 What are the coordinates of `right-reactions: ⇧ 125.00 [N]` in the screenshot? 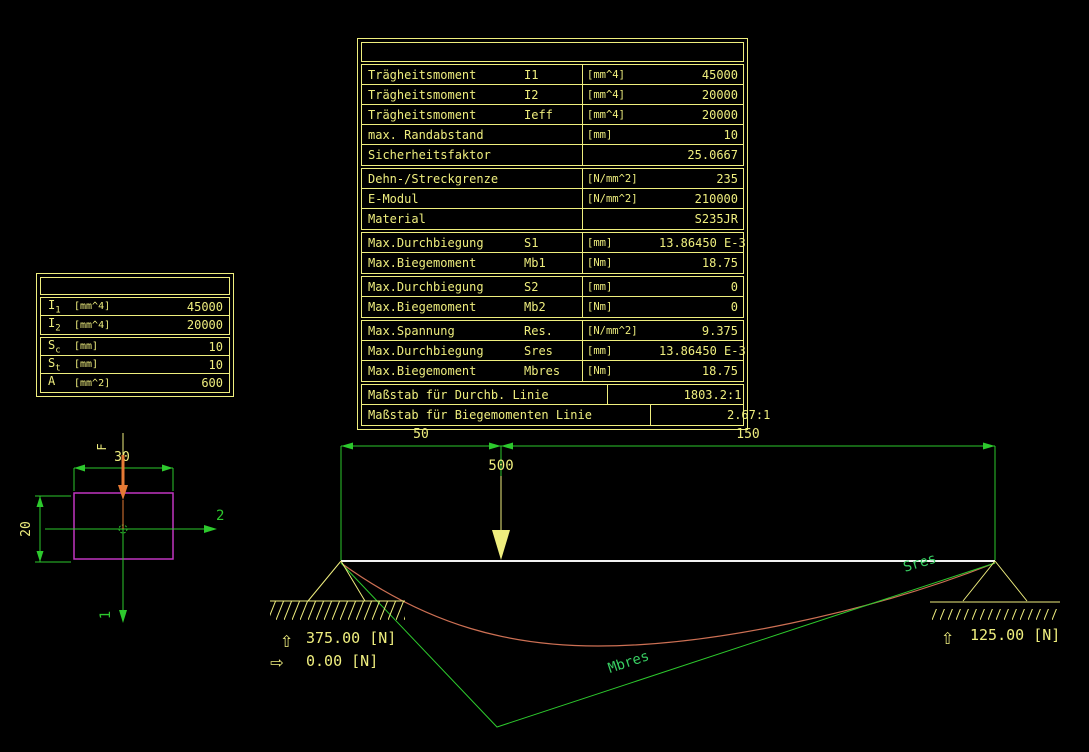 It's located at (1000, 637).